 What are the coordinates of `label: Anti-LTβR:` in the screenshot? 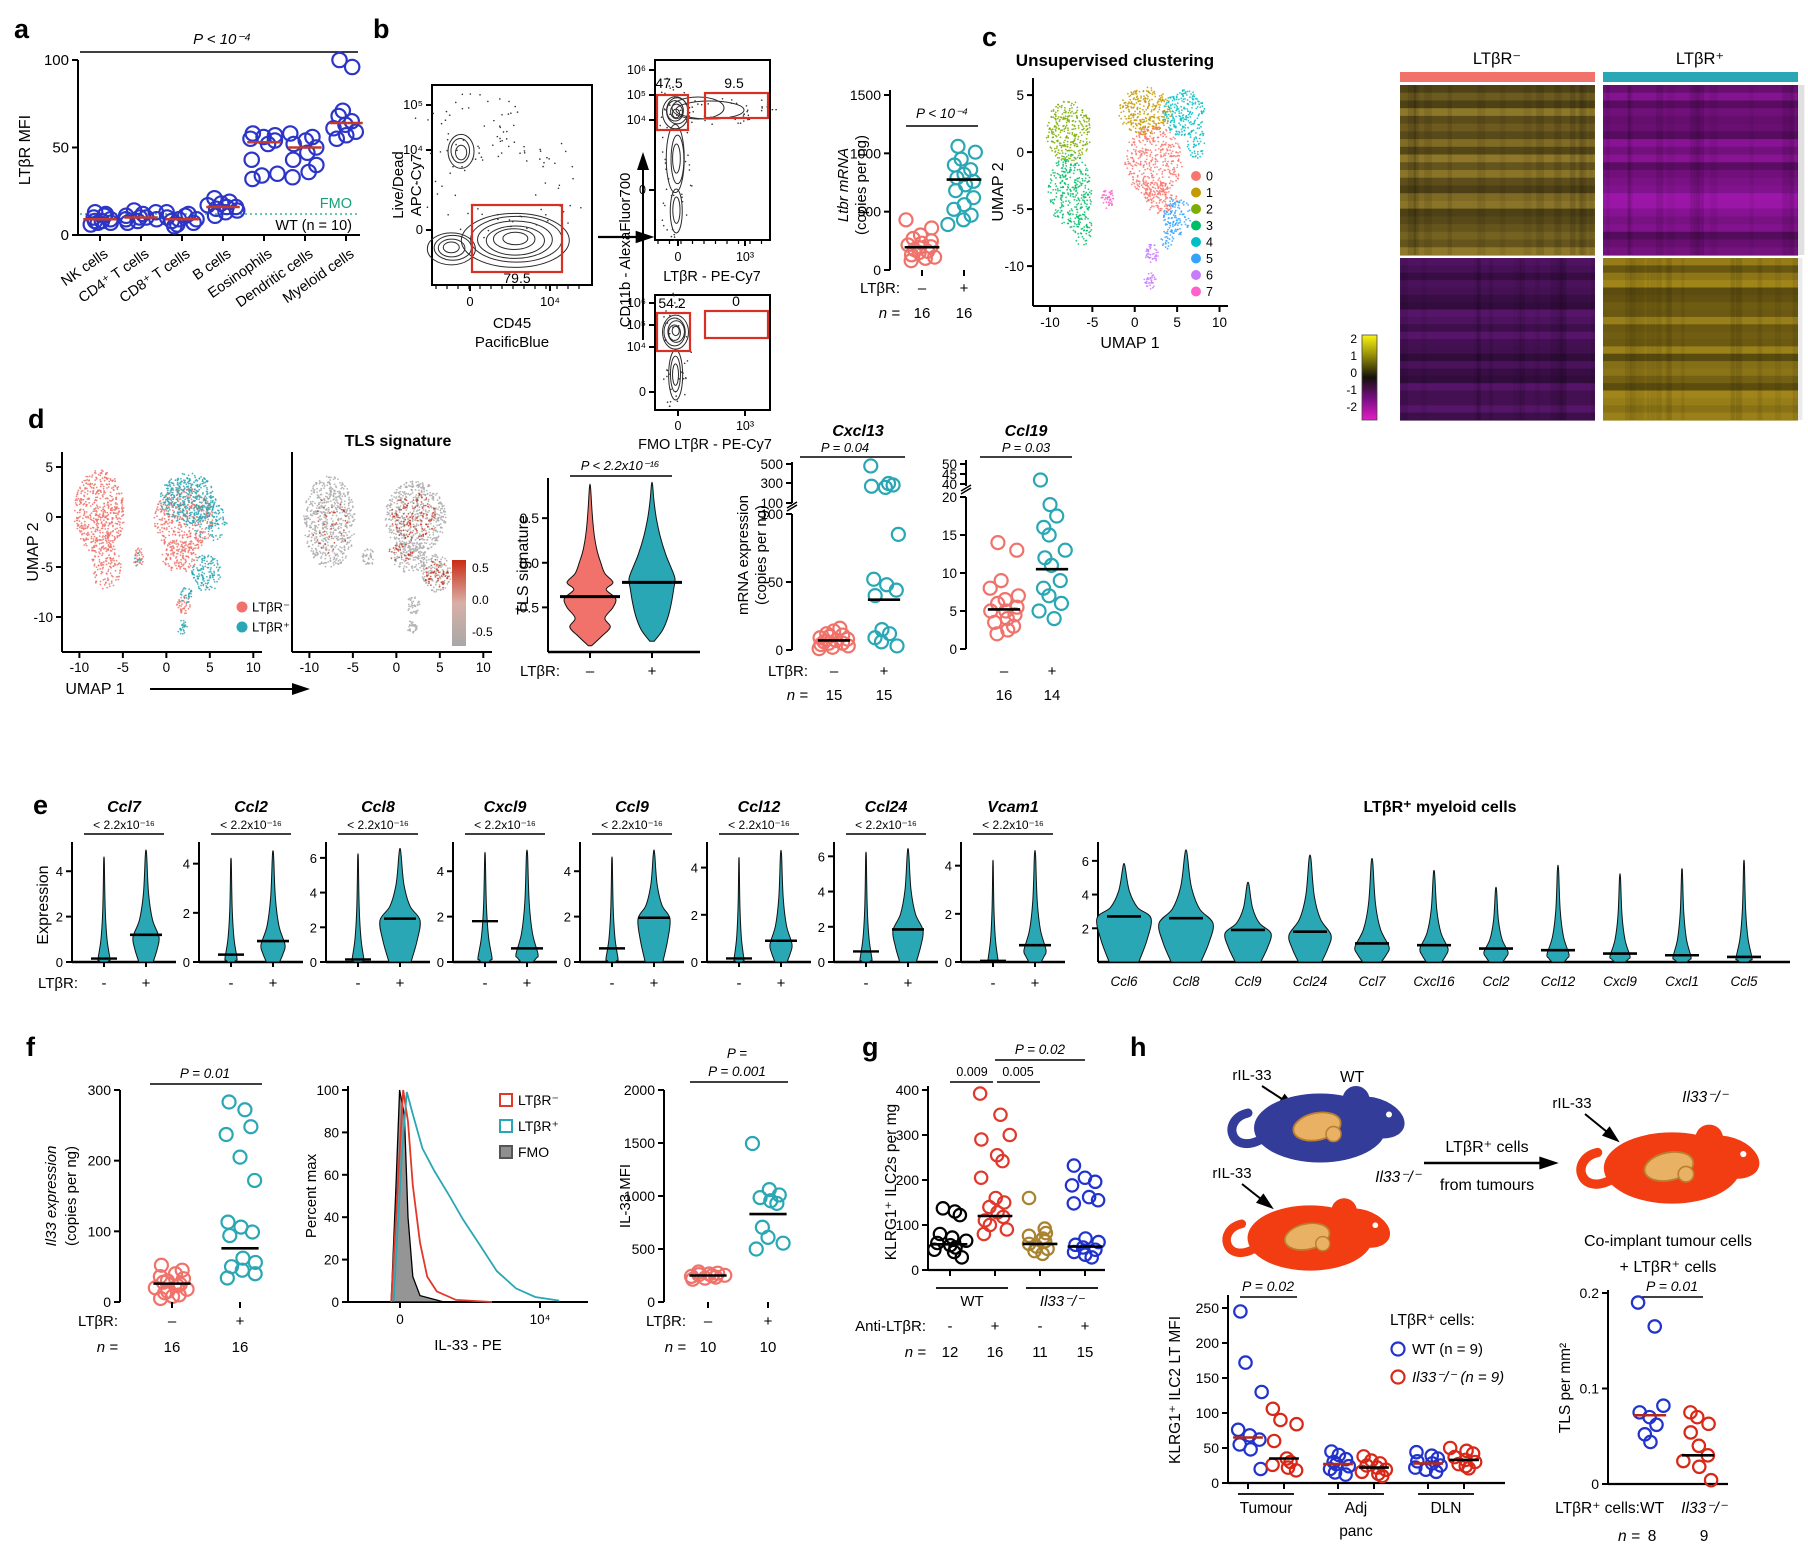 It's located at (890, 1326).